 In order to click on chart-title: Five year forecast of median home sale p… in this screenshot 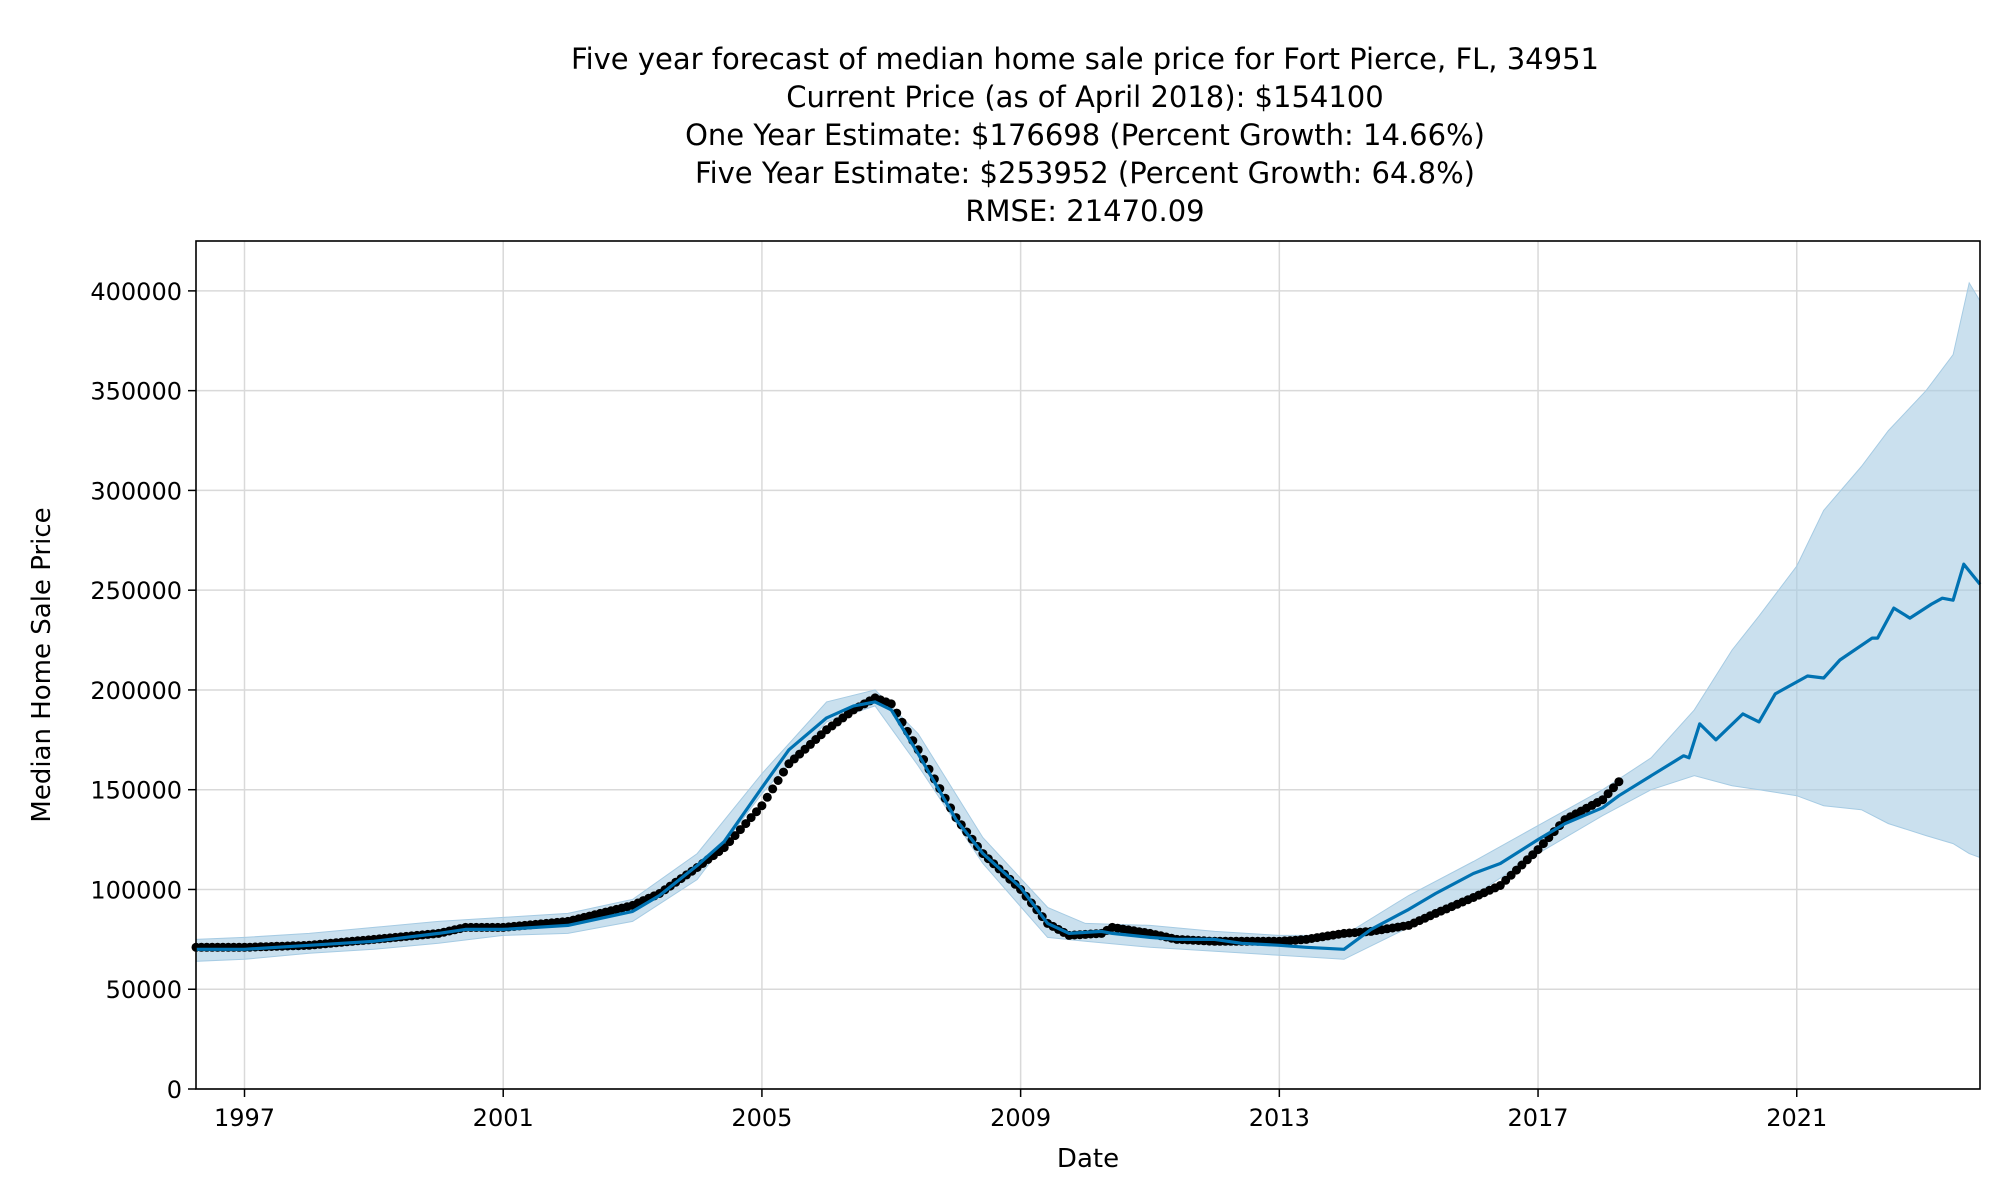, I will do `click(1085, 135)`.